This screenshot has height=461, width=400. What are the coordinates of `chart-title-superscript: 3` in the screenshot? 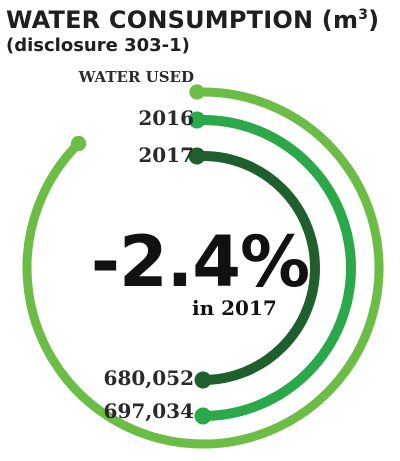 It's located at (363, 15).